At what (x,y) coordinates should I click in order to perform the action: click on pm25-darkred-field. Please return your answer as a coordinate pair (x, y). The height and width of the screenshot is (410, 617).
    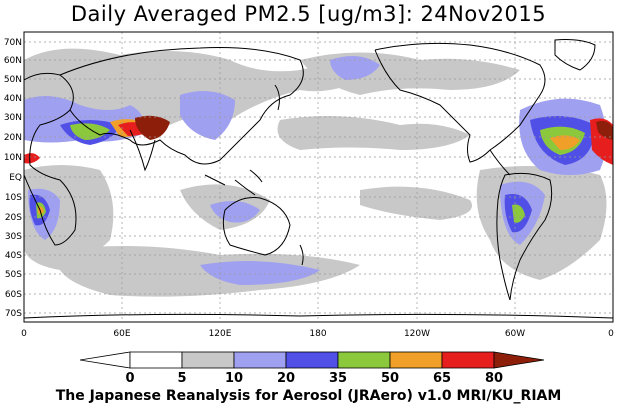
    Looking at the image, I should click on (374, 127).